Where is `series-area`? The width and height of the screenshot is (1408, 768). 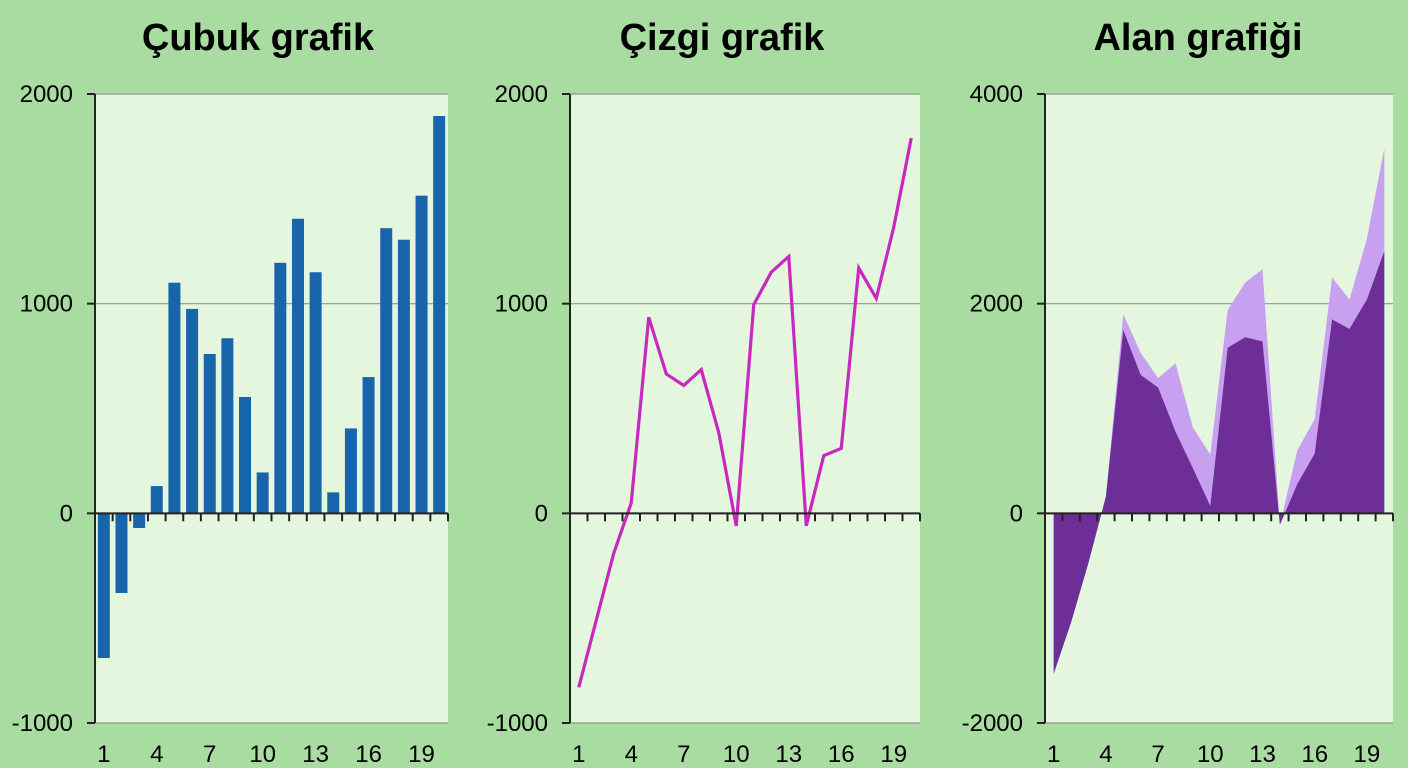
series-area is located at coordinates (1219, 462).